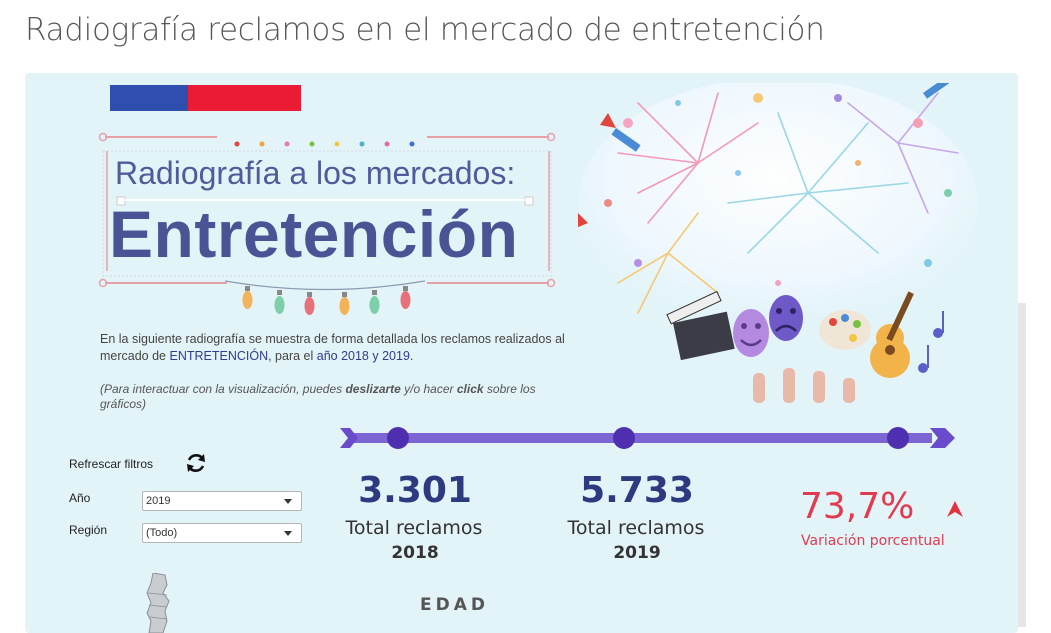 The image size is (1051, 633). I want to click on market-highlight: ENTRETENCIÓN, so click(219, 355).